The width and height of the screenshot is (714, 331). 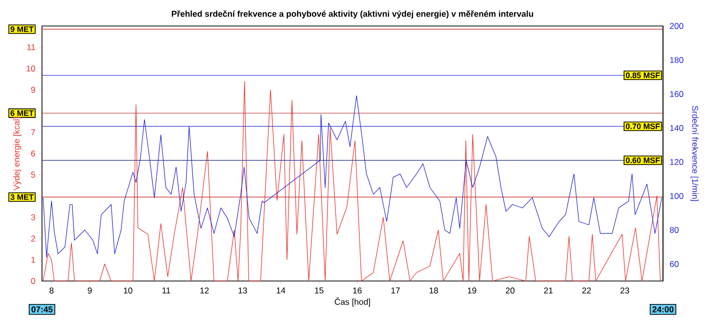 What do you see at coordinates (33, 259) in the screenshot?
I see `y-tick-label: 1` at bounding box center [33, 259].